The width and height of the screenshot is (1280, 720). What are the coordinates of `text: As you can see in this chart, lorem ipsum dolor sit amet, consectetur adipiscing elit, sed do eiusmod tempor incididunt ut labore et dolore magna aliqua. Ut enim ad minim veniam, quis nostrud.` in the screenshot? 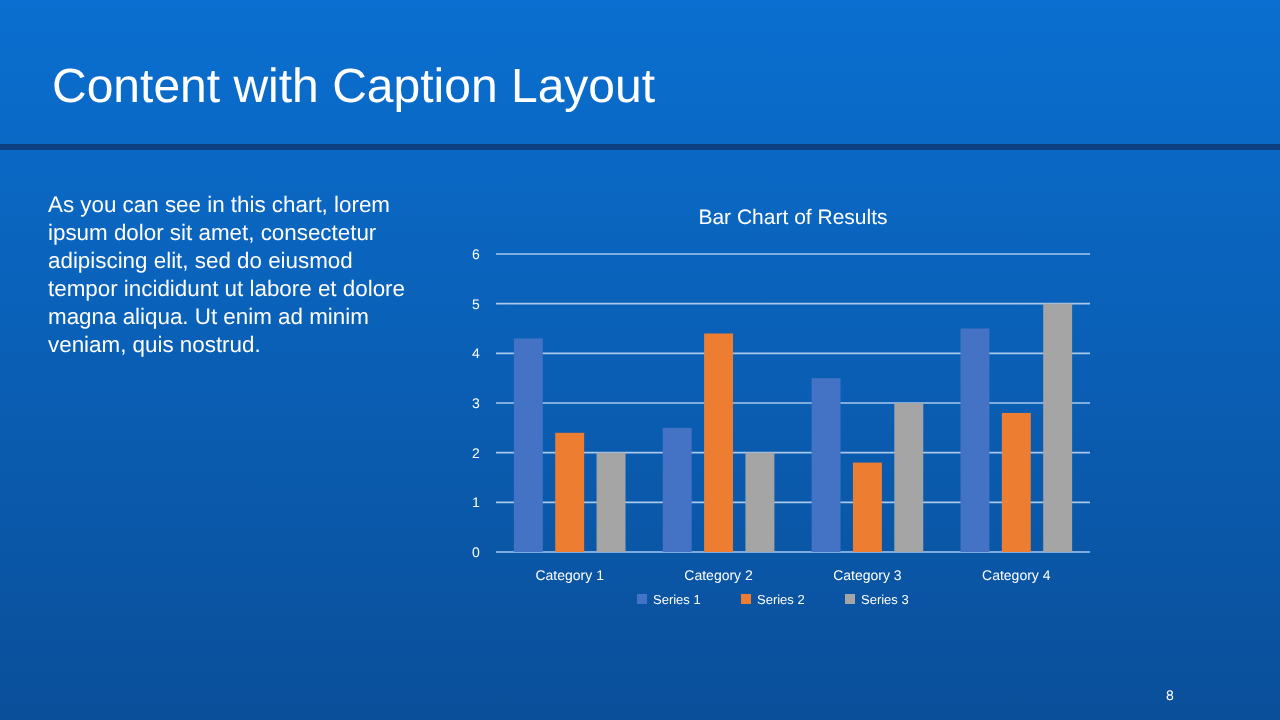 It's located at (227, 276).